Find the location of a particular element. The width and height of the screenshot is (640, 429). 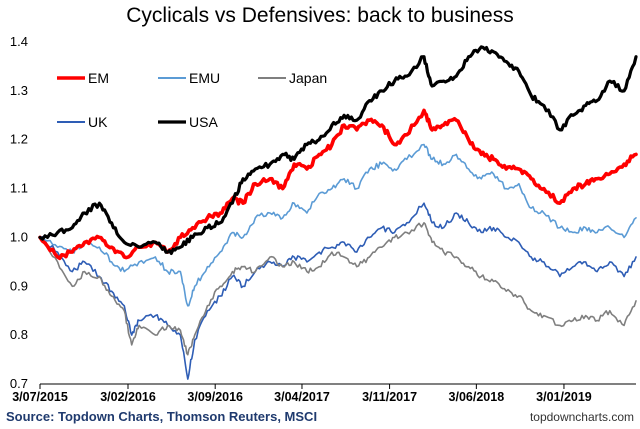

x-tick-label-4: 3/11/2017 is located at coordinates (389, 397).